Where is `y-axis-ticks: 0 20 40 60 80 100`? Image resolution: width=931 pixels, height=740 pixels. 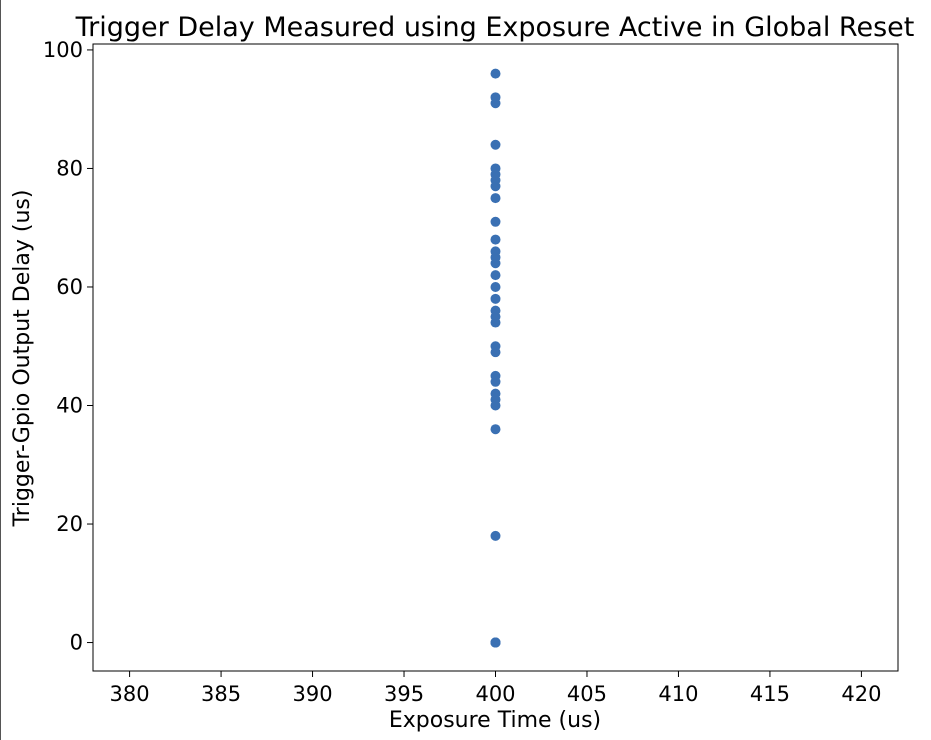
y-axis-ticks: 0 20 40 60 80 100 is located at coordinates (68, 346).